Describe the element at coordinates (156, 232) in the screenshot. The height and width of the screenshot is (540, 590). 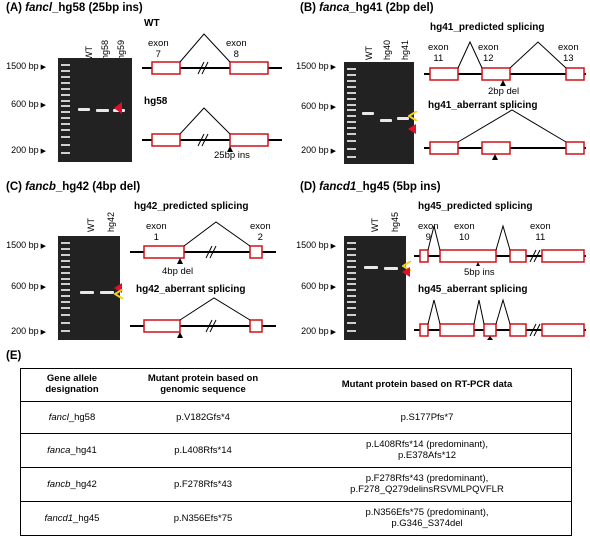
I see `exon-1-label: exon 1` at that location.